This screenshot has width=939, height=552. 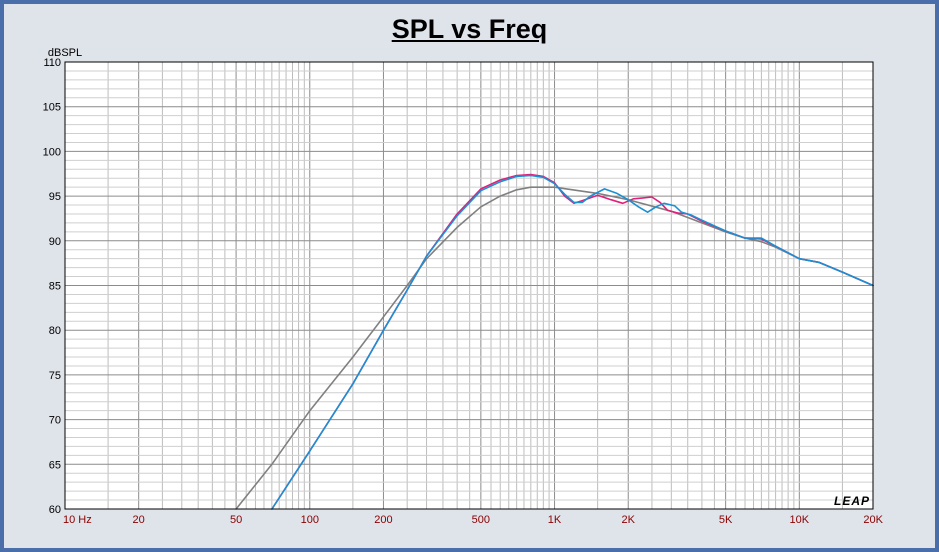 I want to click on y-tick-label: 85, so click(x=55, y=287).